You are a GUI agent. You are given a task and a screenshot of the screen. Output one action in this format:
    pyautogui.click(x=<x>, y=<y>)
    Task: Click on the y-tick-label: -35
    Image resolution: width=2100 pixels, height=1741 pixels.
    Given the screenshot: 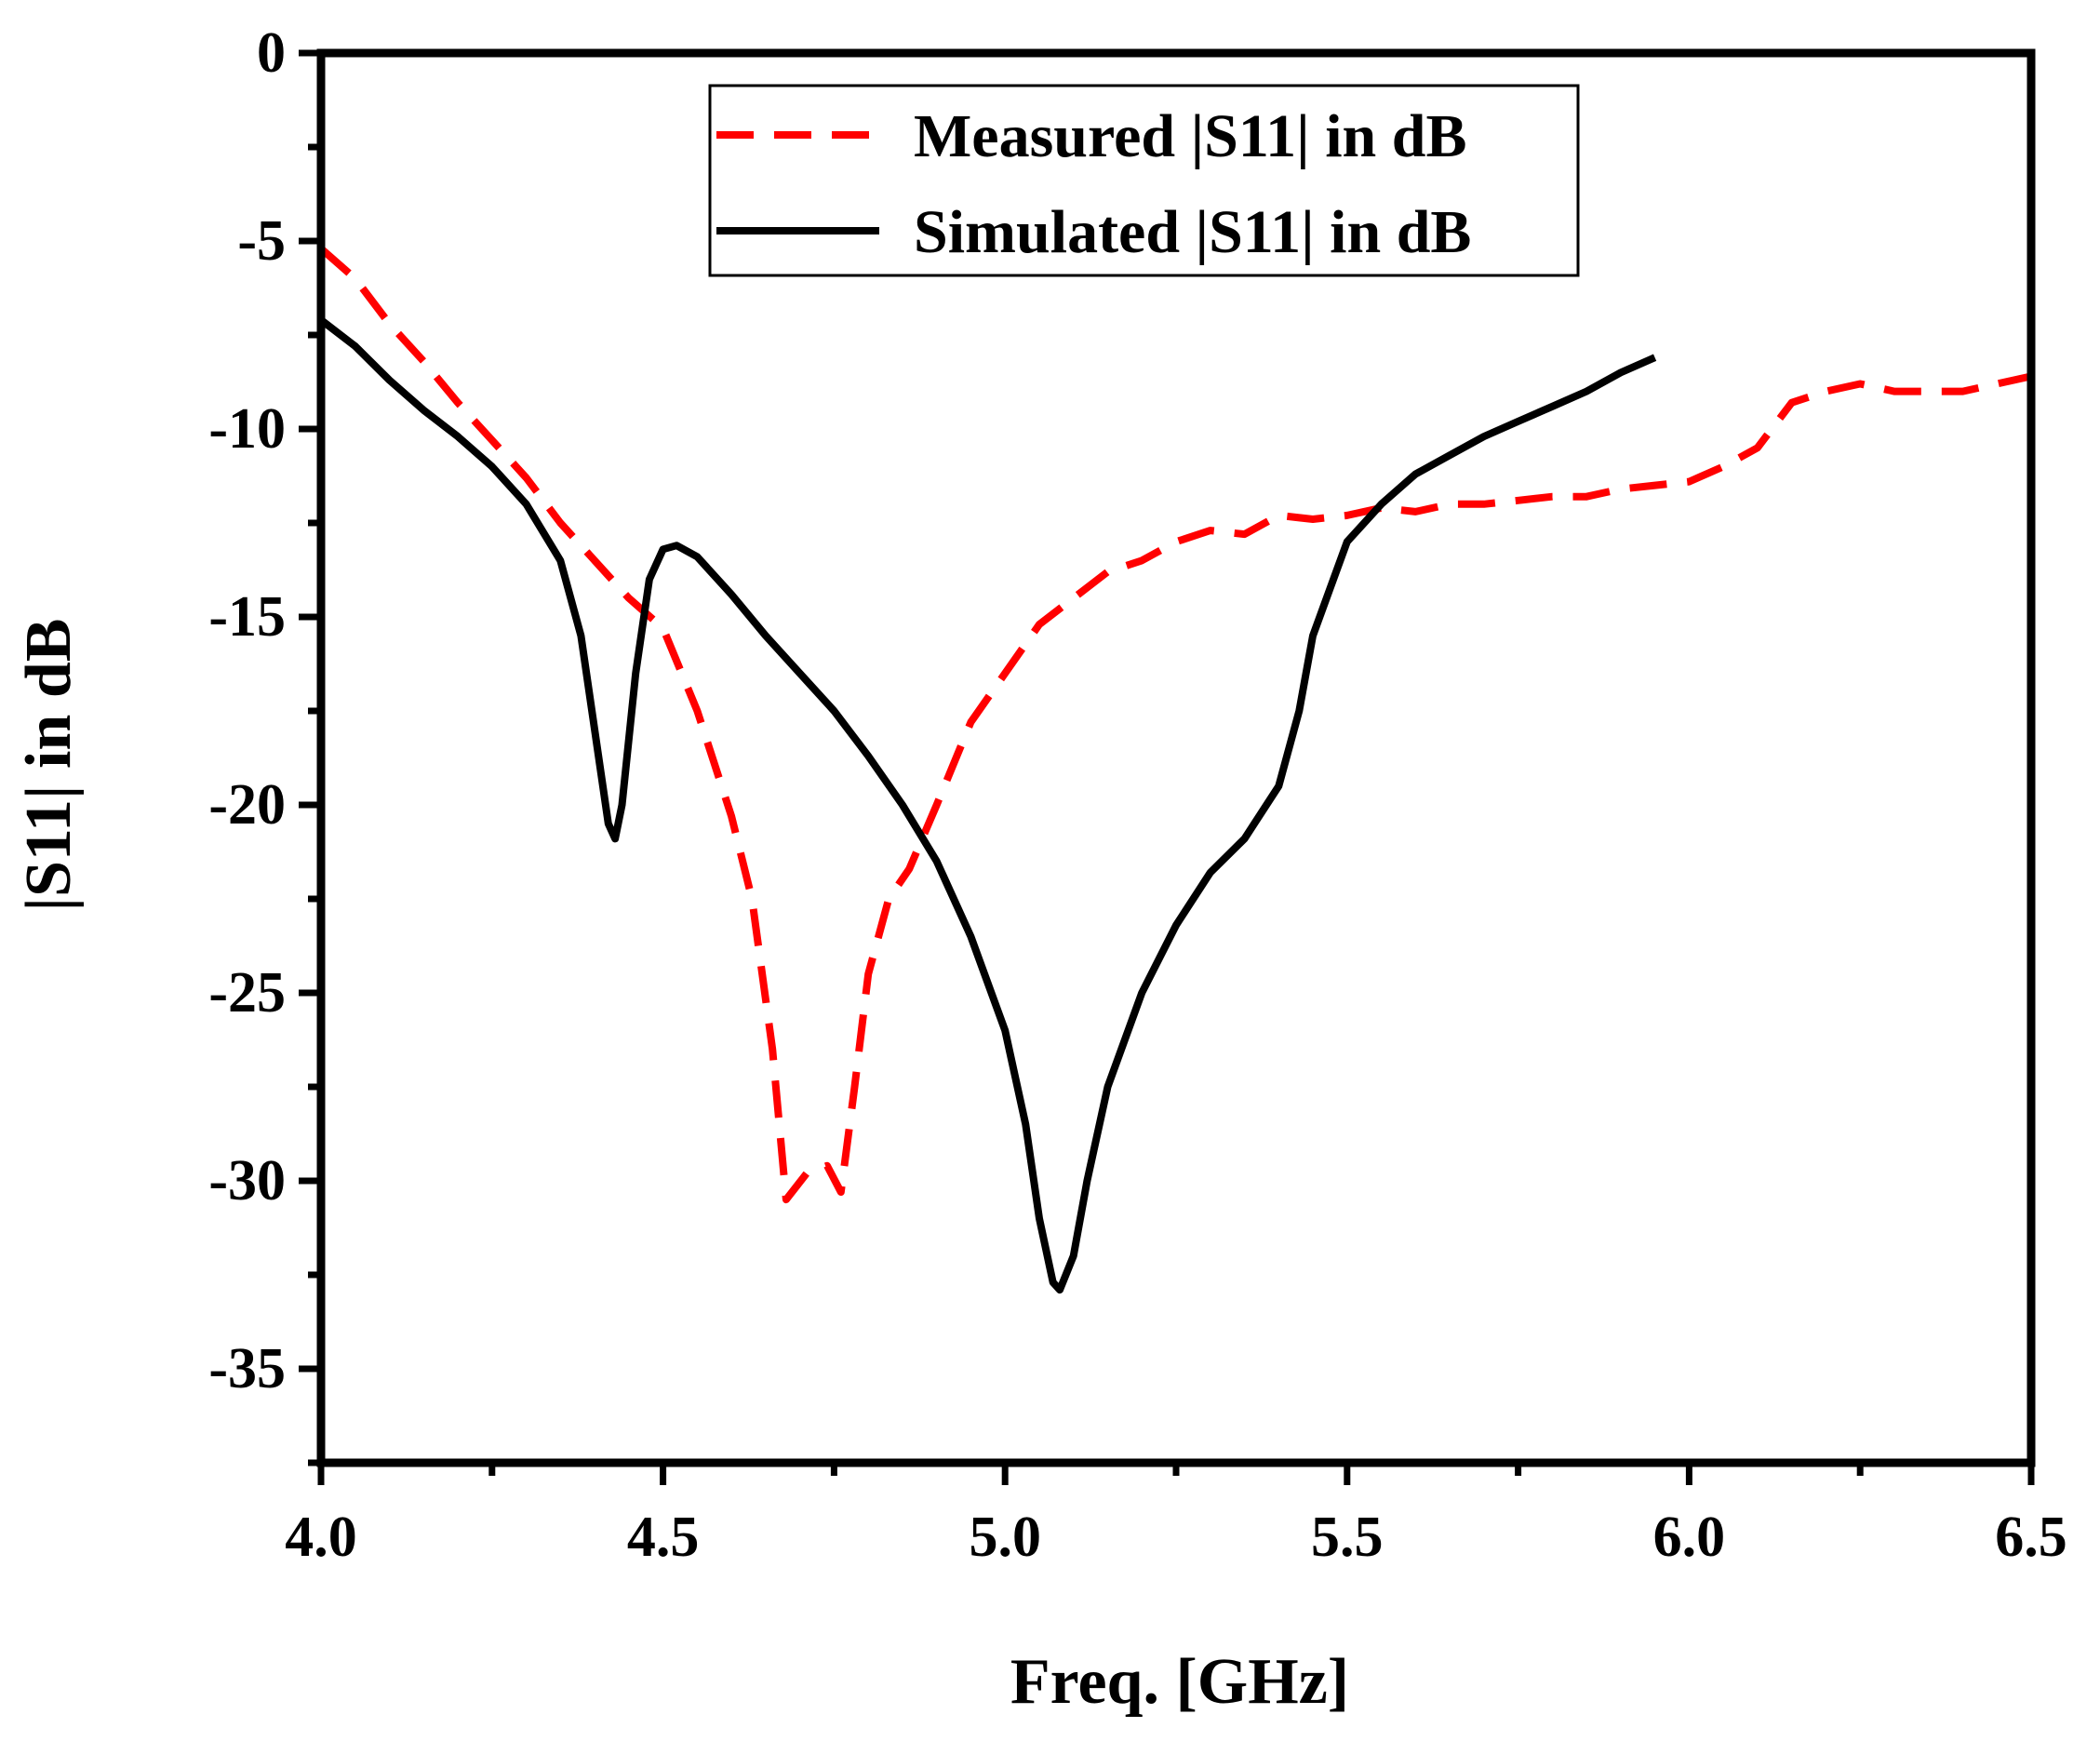 What is the action you would take?
    pyautogui.click(x=247, y=1368)
    